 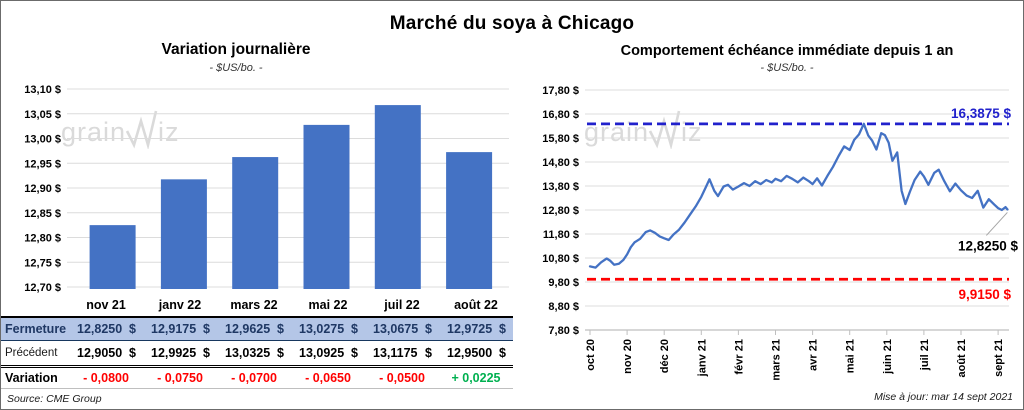 I want to click on y-tick-label: 15,80 $, so click(x=560, y=139).